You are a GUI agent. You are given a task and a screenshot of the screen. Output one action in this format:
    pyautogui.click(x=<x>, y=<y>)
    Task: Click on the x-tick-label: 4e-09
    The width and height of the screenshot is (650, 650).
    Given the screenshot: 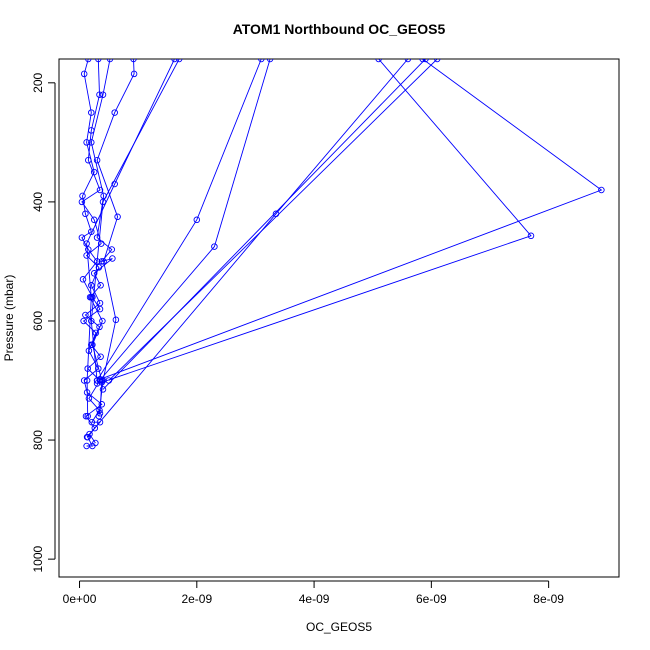 What is the action you would take?
    pyautogui.click(x=314, y=599)
    